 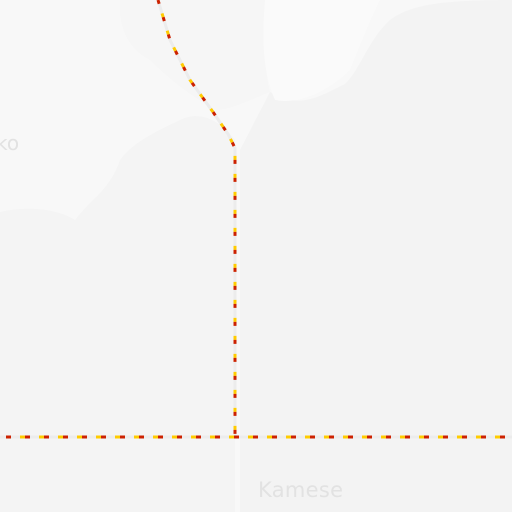 I want to click on land-area-north, so click(x=194, y=55).